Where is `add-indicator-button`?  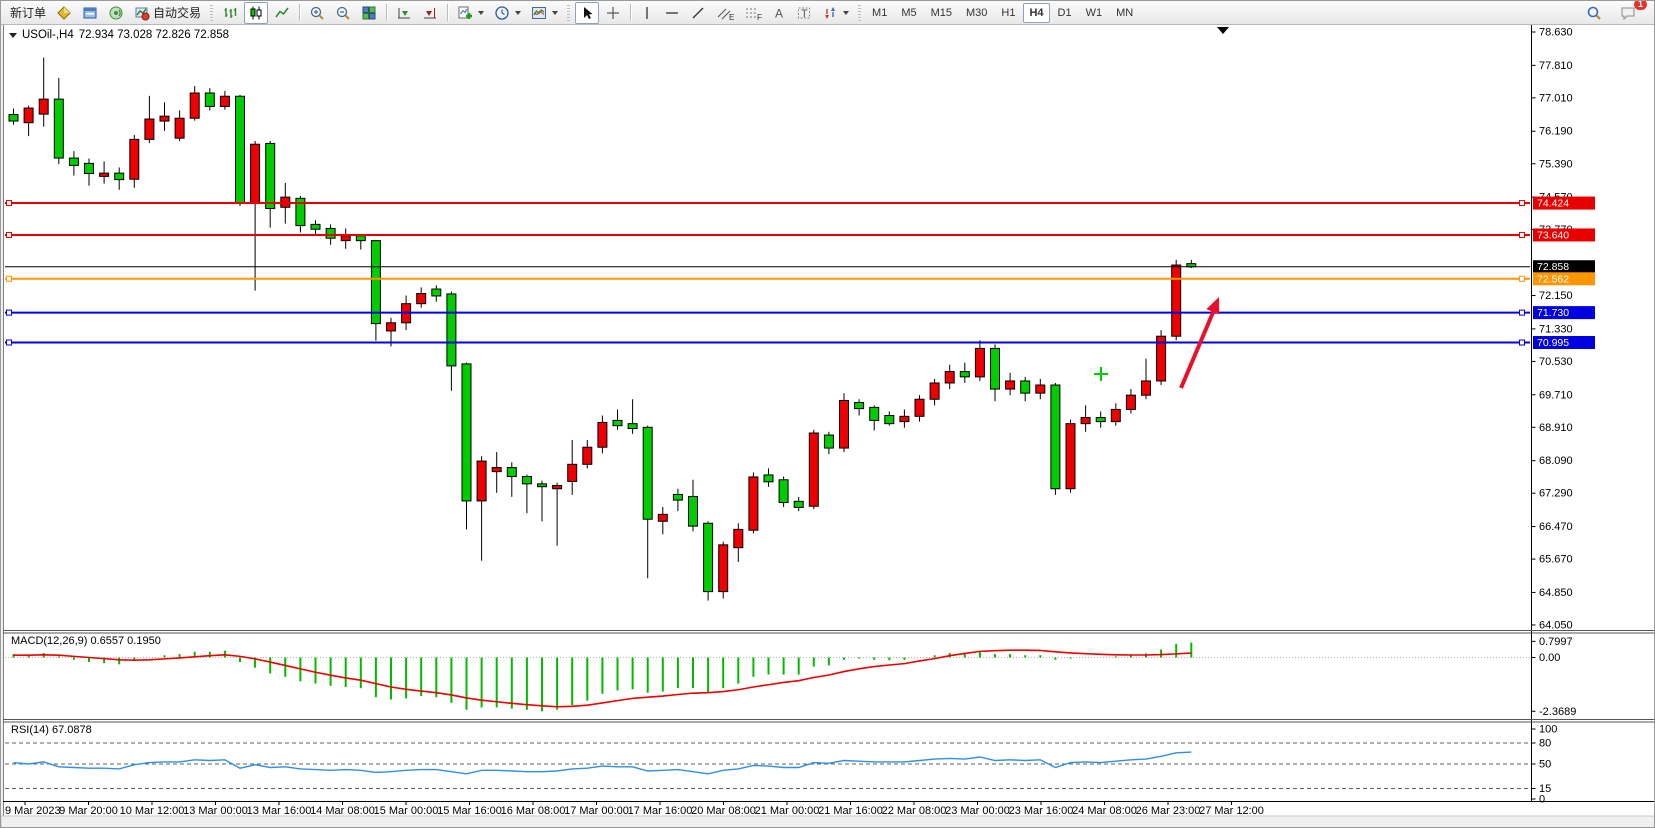
add-indicator-button is located at coordinates (470, 13).